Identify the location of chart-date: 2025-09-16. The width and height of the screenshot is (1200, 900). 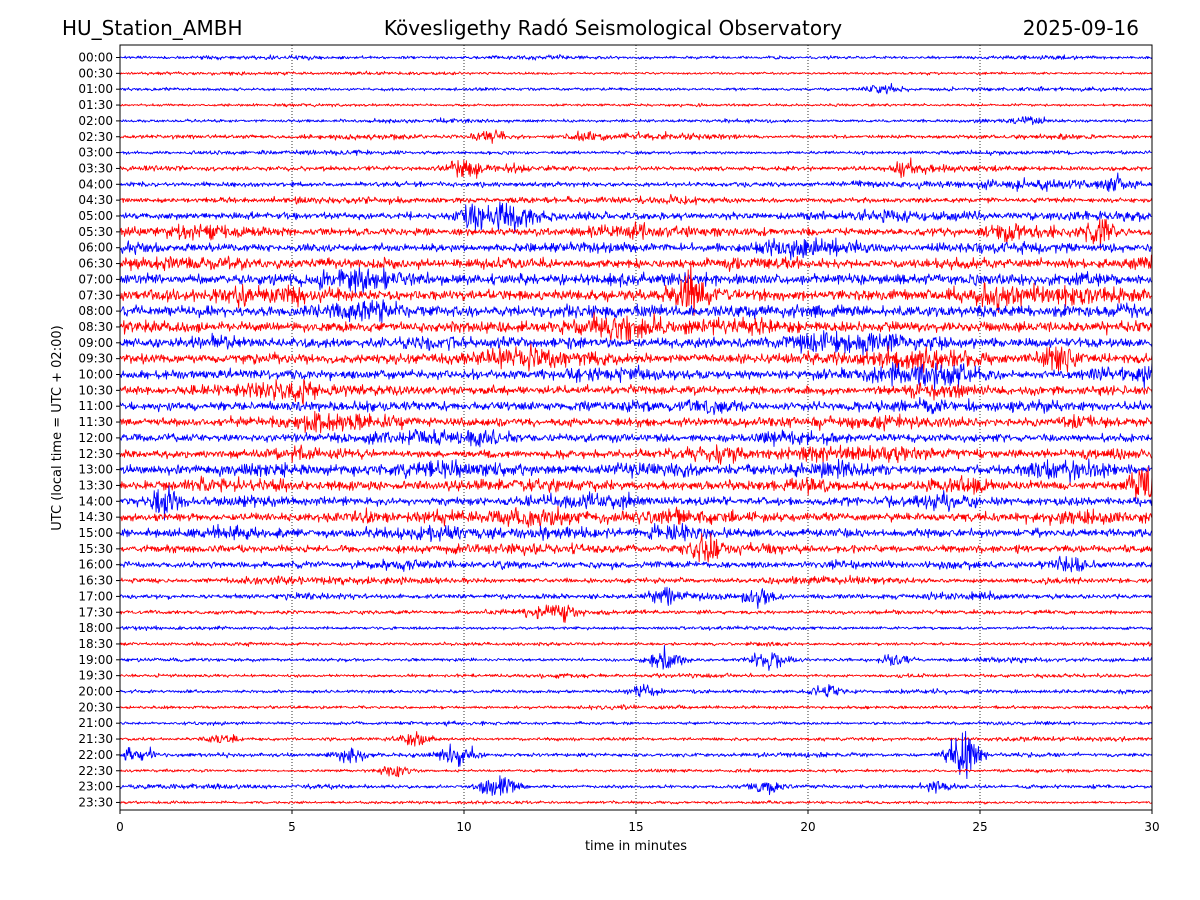
(1081, 28).